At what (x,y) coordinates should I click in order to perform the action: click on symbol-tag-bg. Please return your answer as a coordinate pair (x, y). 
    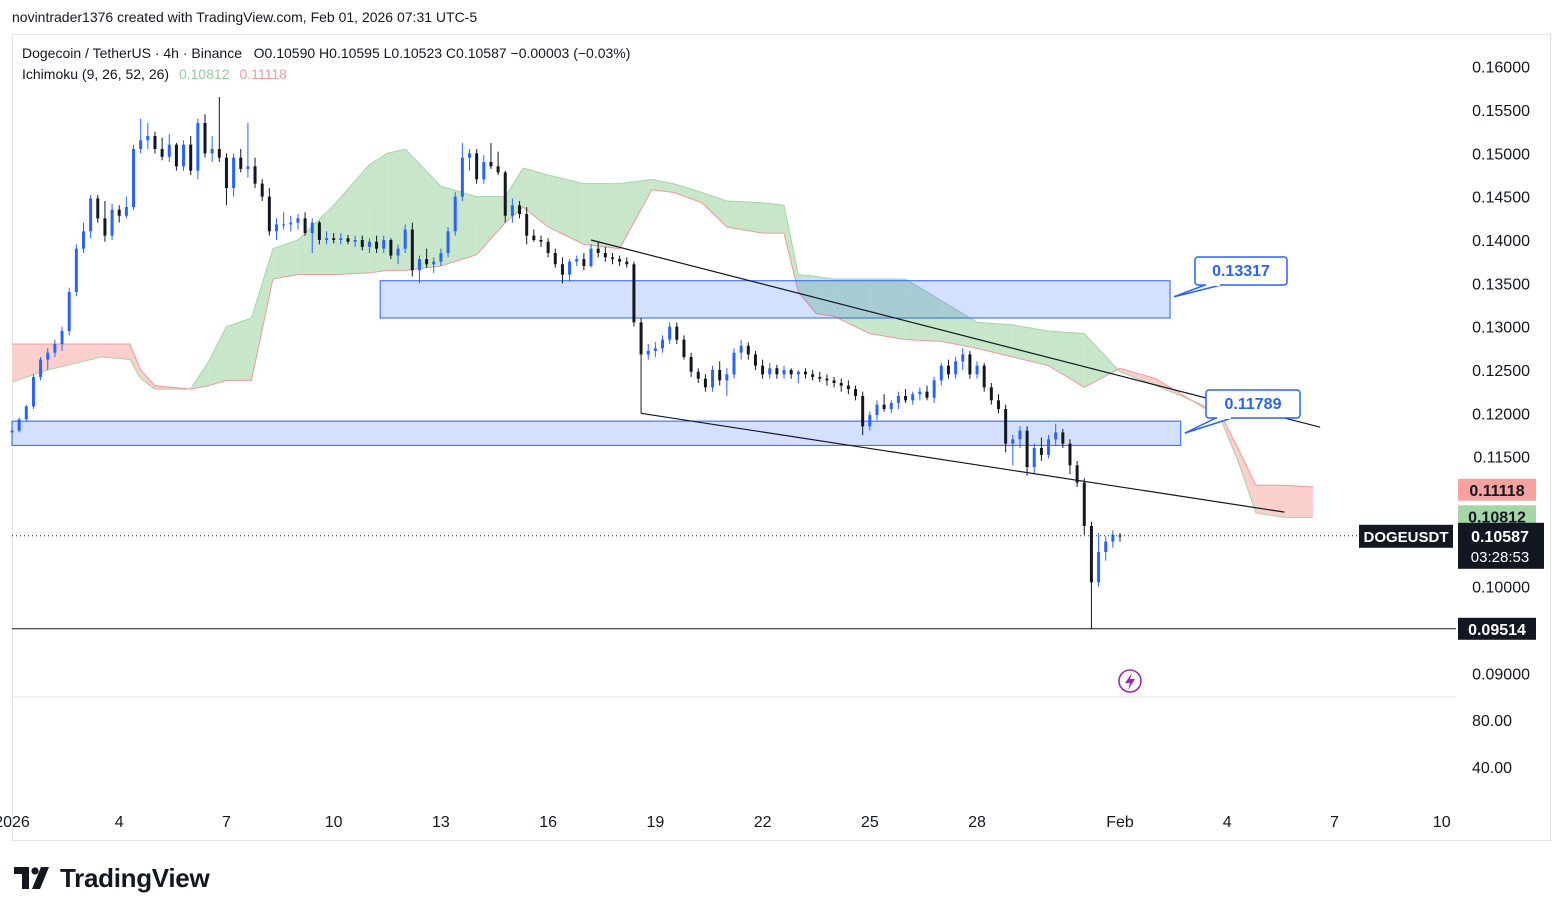
    Looking at the image, I should click on (1406, 536).